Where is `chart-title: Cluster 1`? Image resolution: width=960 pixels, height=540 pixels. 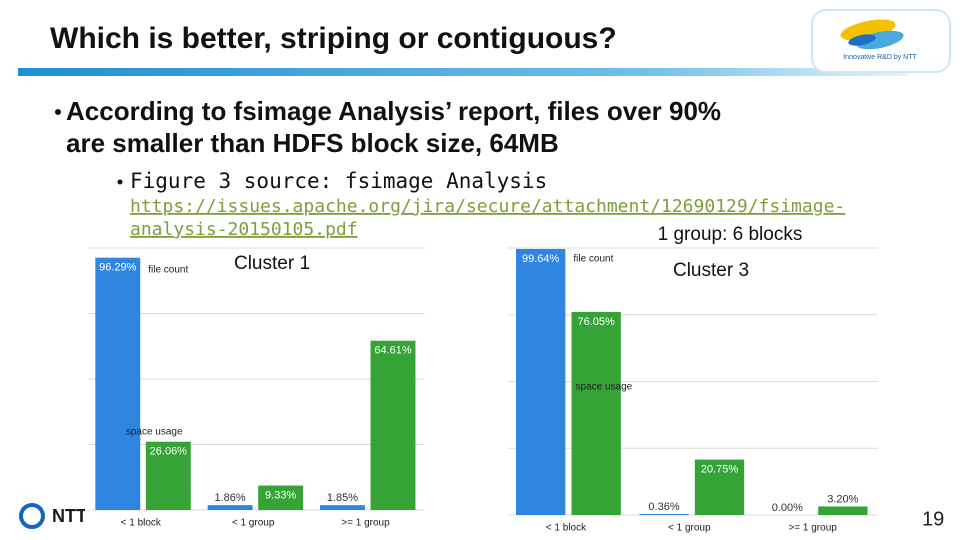 chart-title: Cluster 1 is located at coordinates (272, 263).